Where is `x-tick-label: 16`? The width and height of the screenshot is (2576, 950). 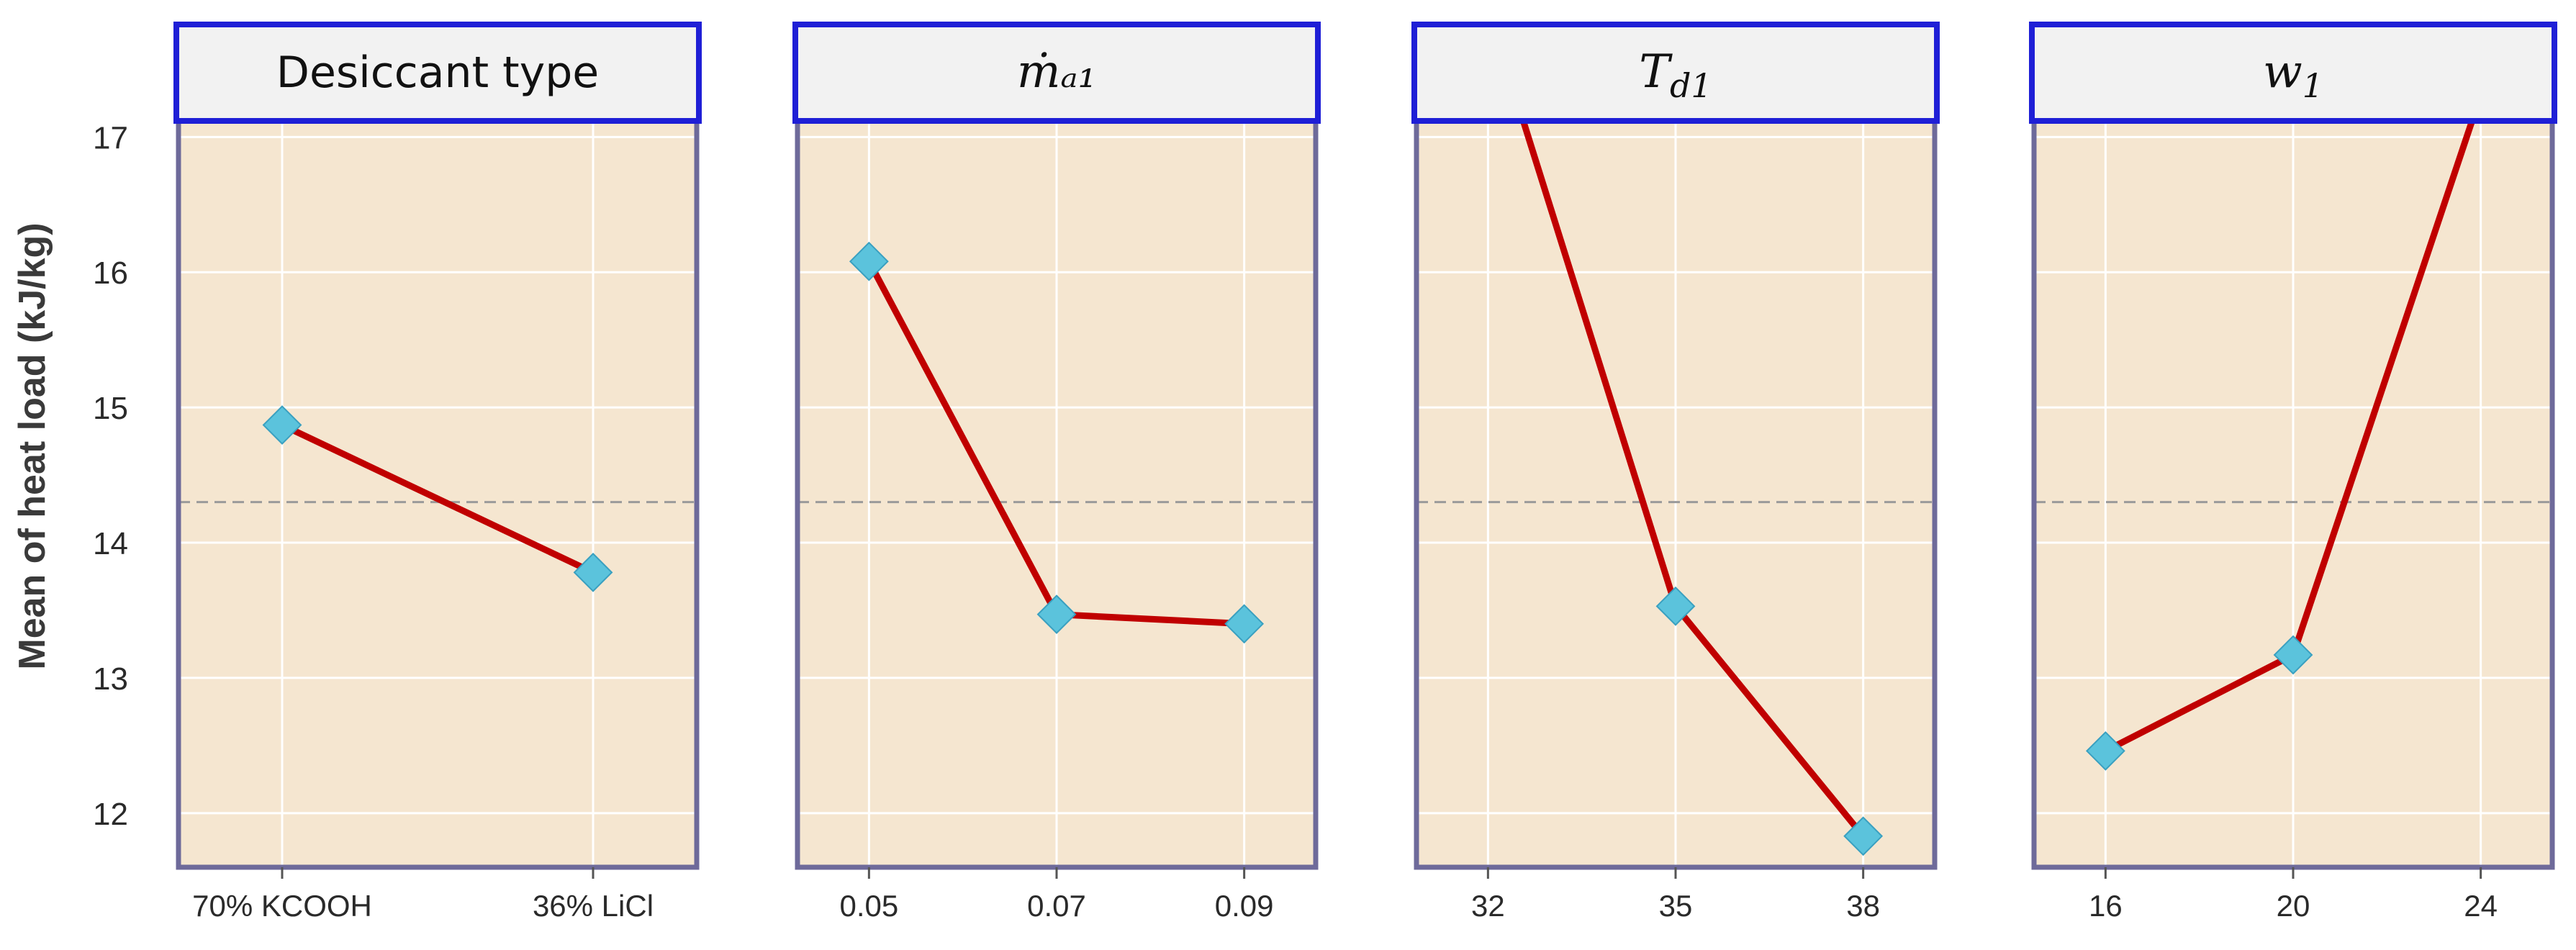
x-tick-label: 16 is located at coordinates (2106, 906).